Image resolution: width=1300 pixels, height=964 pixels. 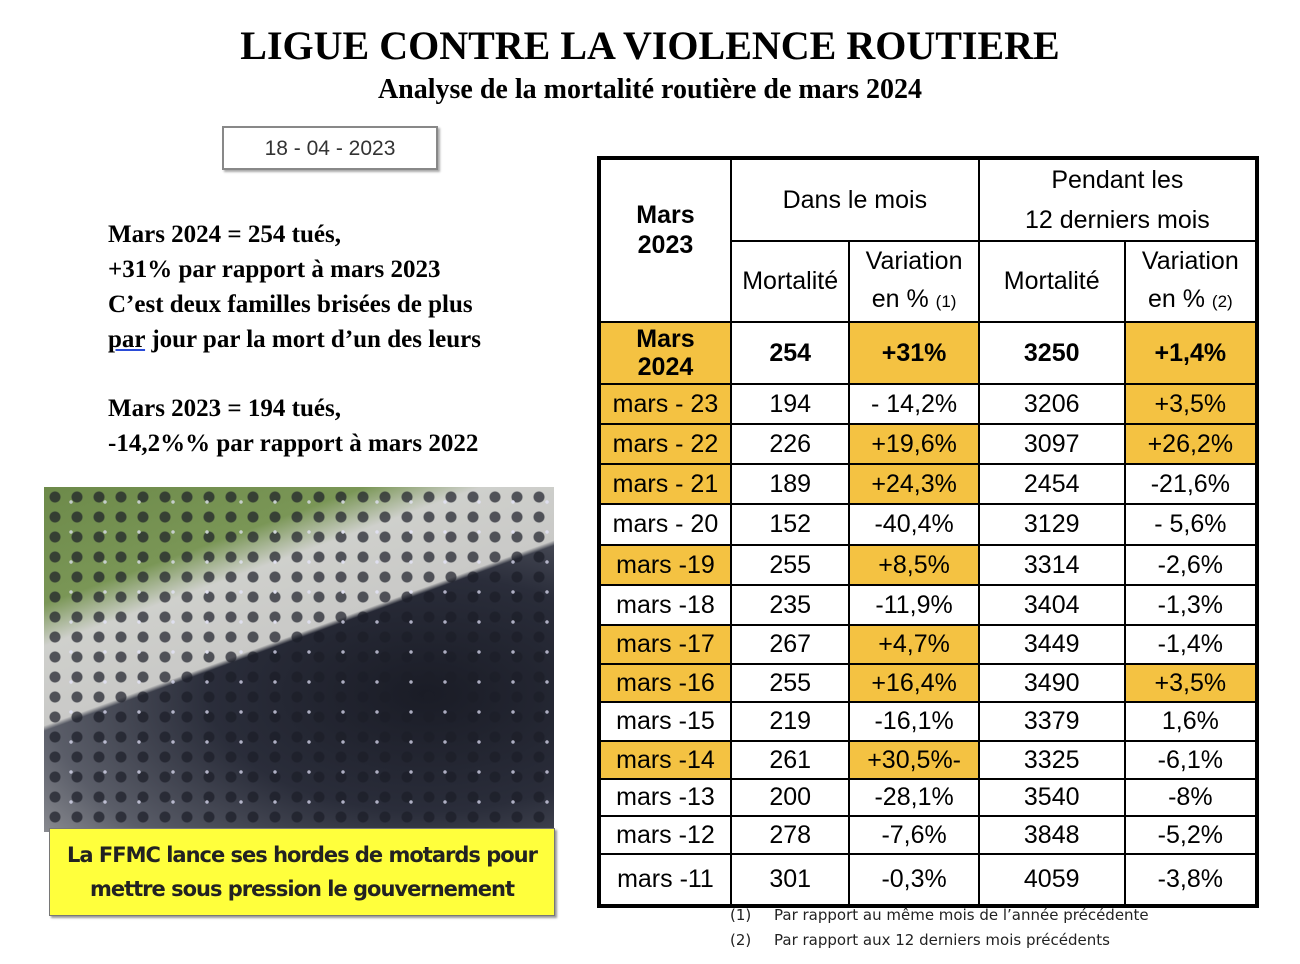 I want to click on cell-month-var: +4,7%, so click(x=914, y=644).